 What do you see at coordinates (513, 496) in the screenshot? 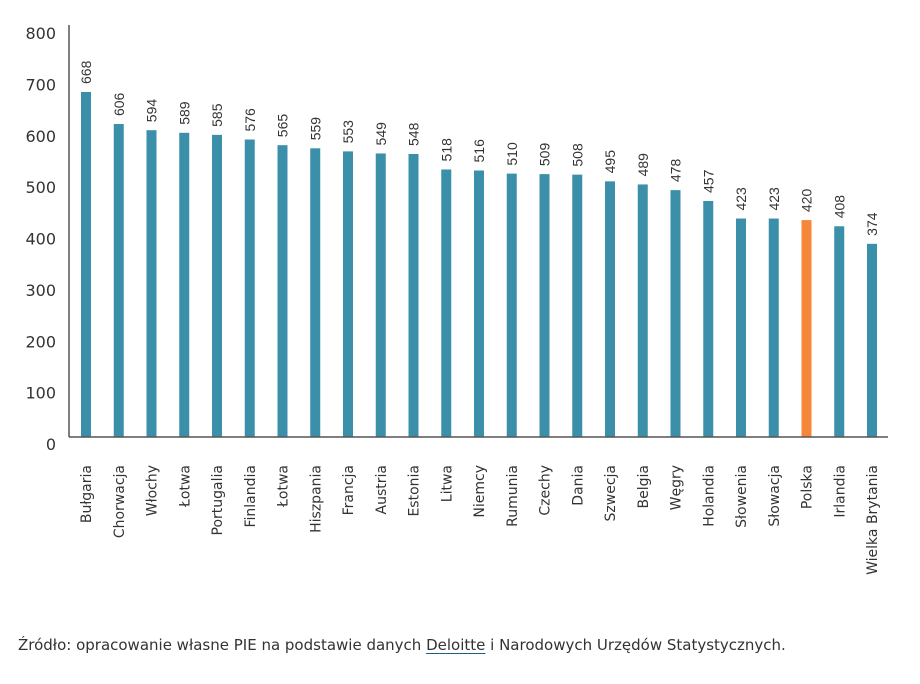
I see `category-label: Rumunia` at bounding box center [513, 496].